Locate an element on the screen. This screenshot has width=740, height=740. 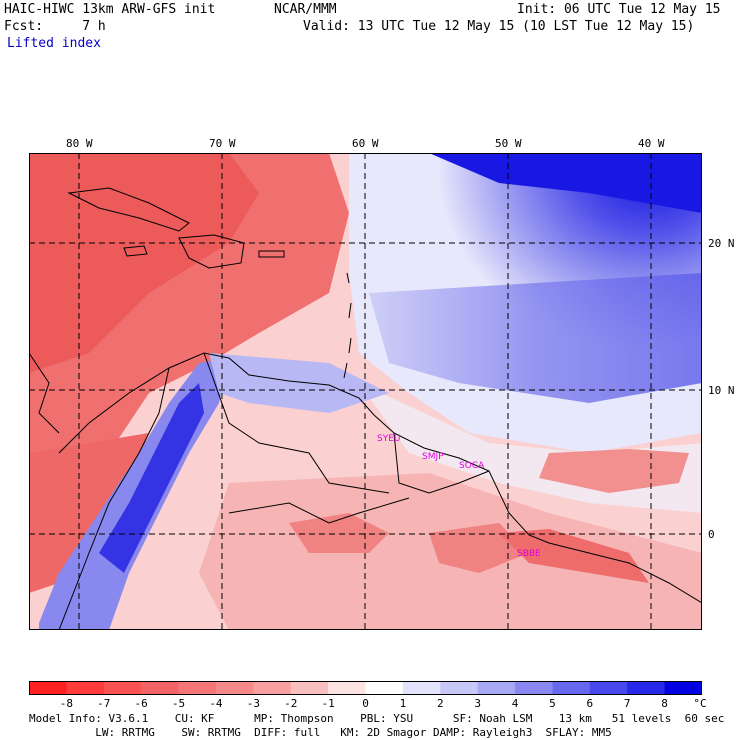
lon-label-80w: 80 W is located at coordinates (79, 143).